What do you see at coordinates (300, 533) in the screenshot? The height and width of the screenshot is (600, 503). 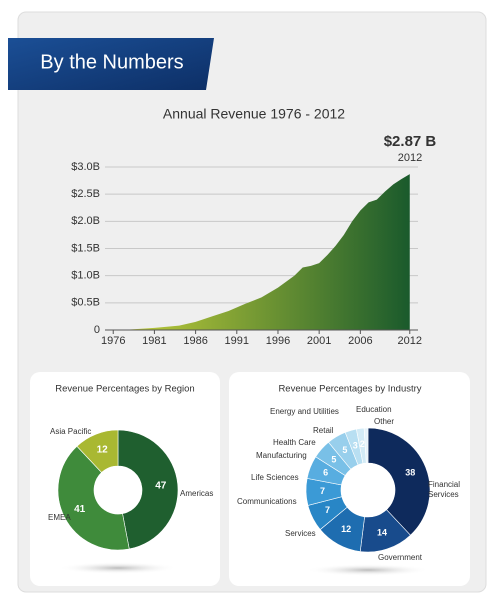 I see `category-label: Services` at bounding box center [300, 533].